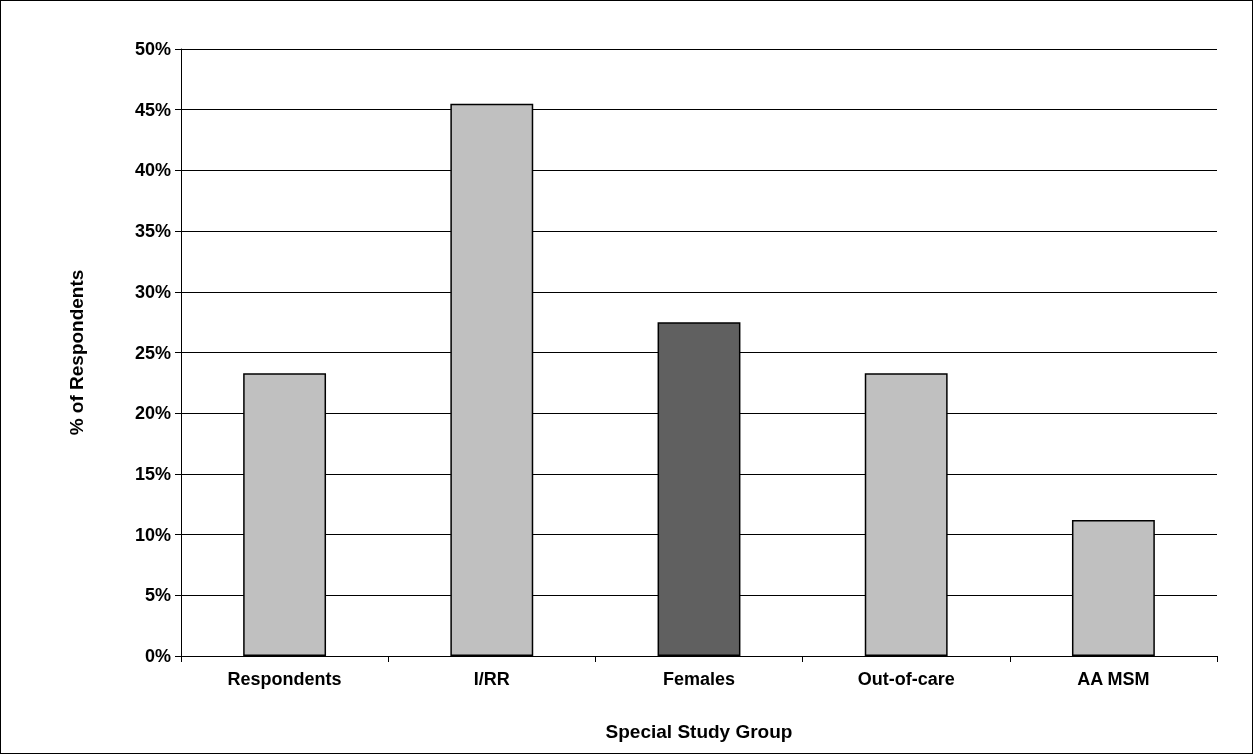 The image size is (1253, 754). I want to click on y-tick-label: 30%, so click(152, 291).